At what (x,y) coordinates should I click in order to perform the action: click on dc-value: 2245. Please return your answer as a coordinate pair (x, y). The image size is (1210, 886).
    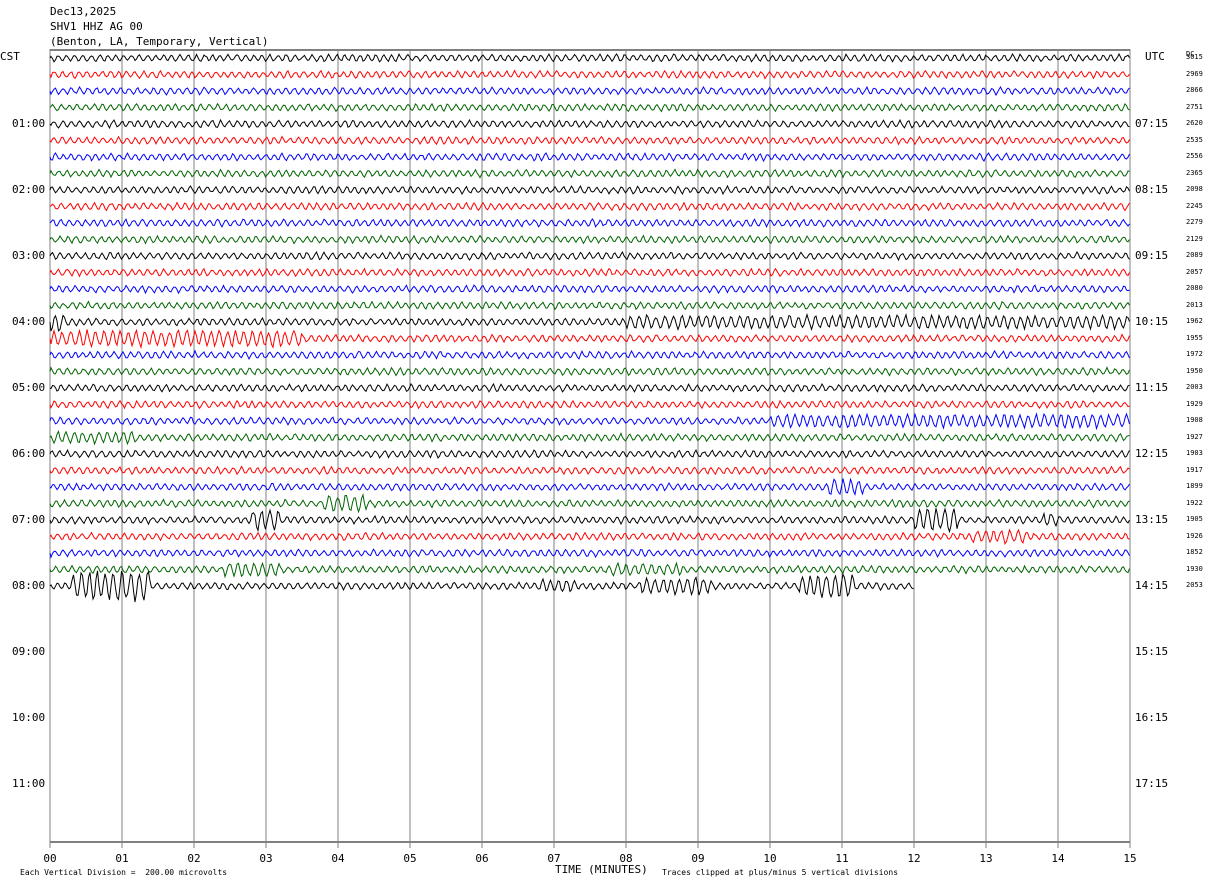
    Looking at the image, I should click on (1194, 205).